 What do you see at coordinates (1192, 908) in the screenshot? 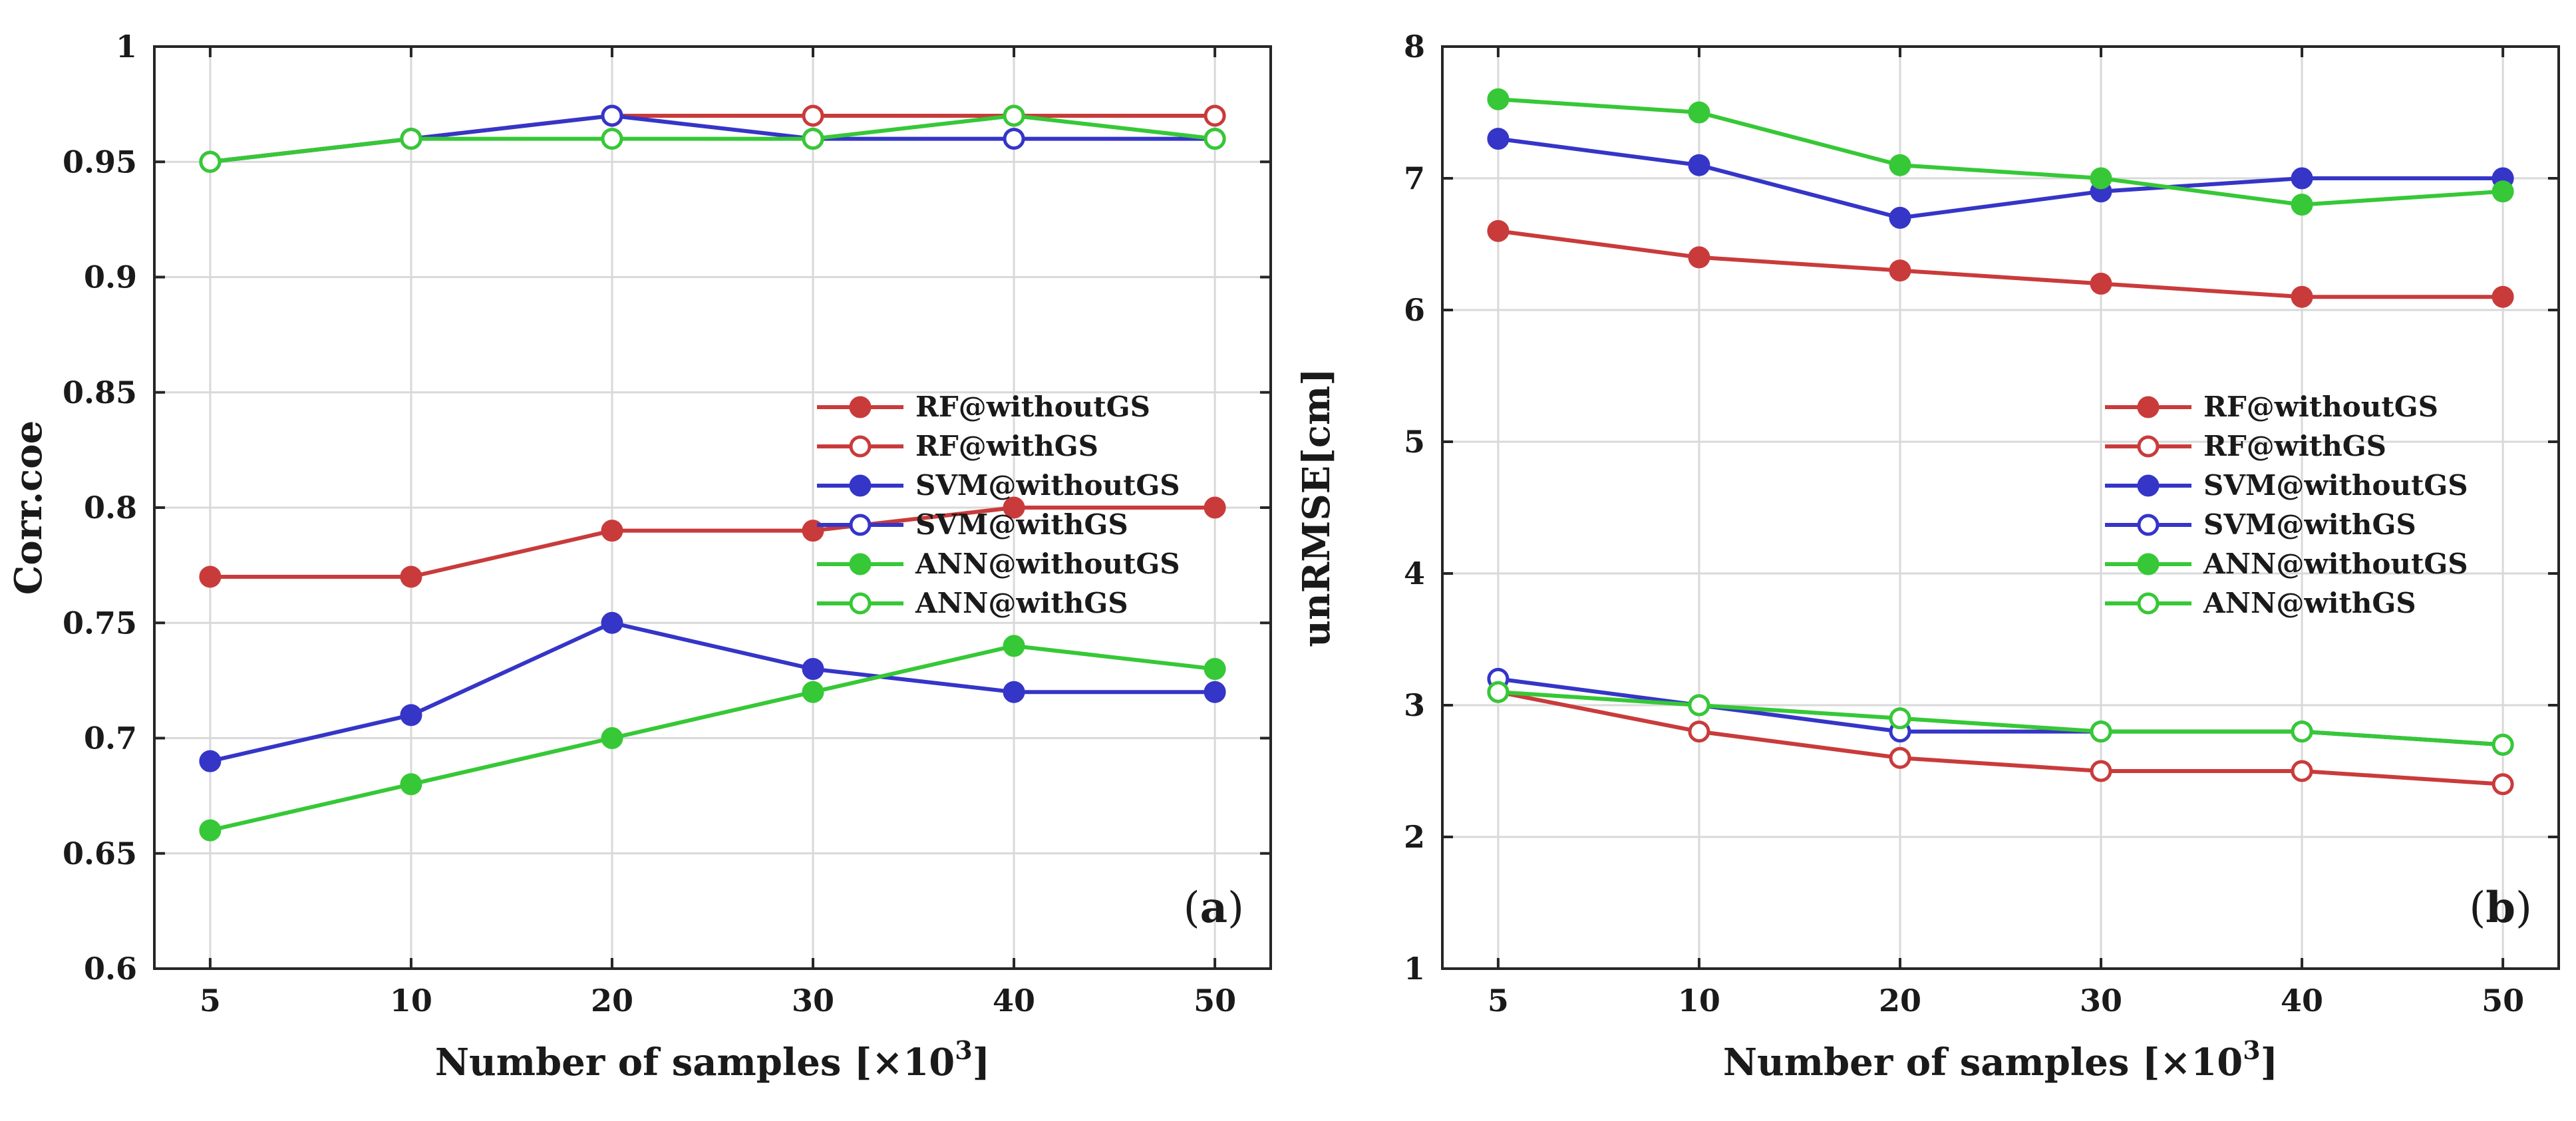
I see `panel-label-open: (` at bounding box center [1192, 908].